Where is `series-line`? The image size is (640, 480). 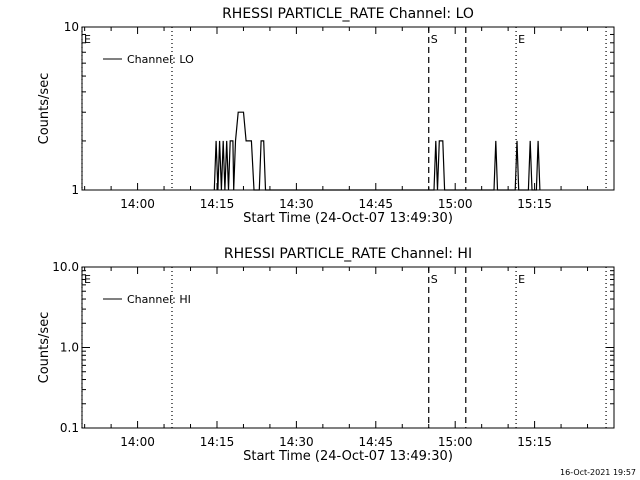
series-line is located at coordinates (377, 151).